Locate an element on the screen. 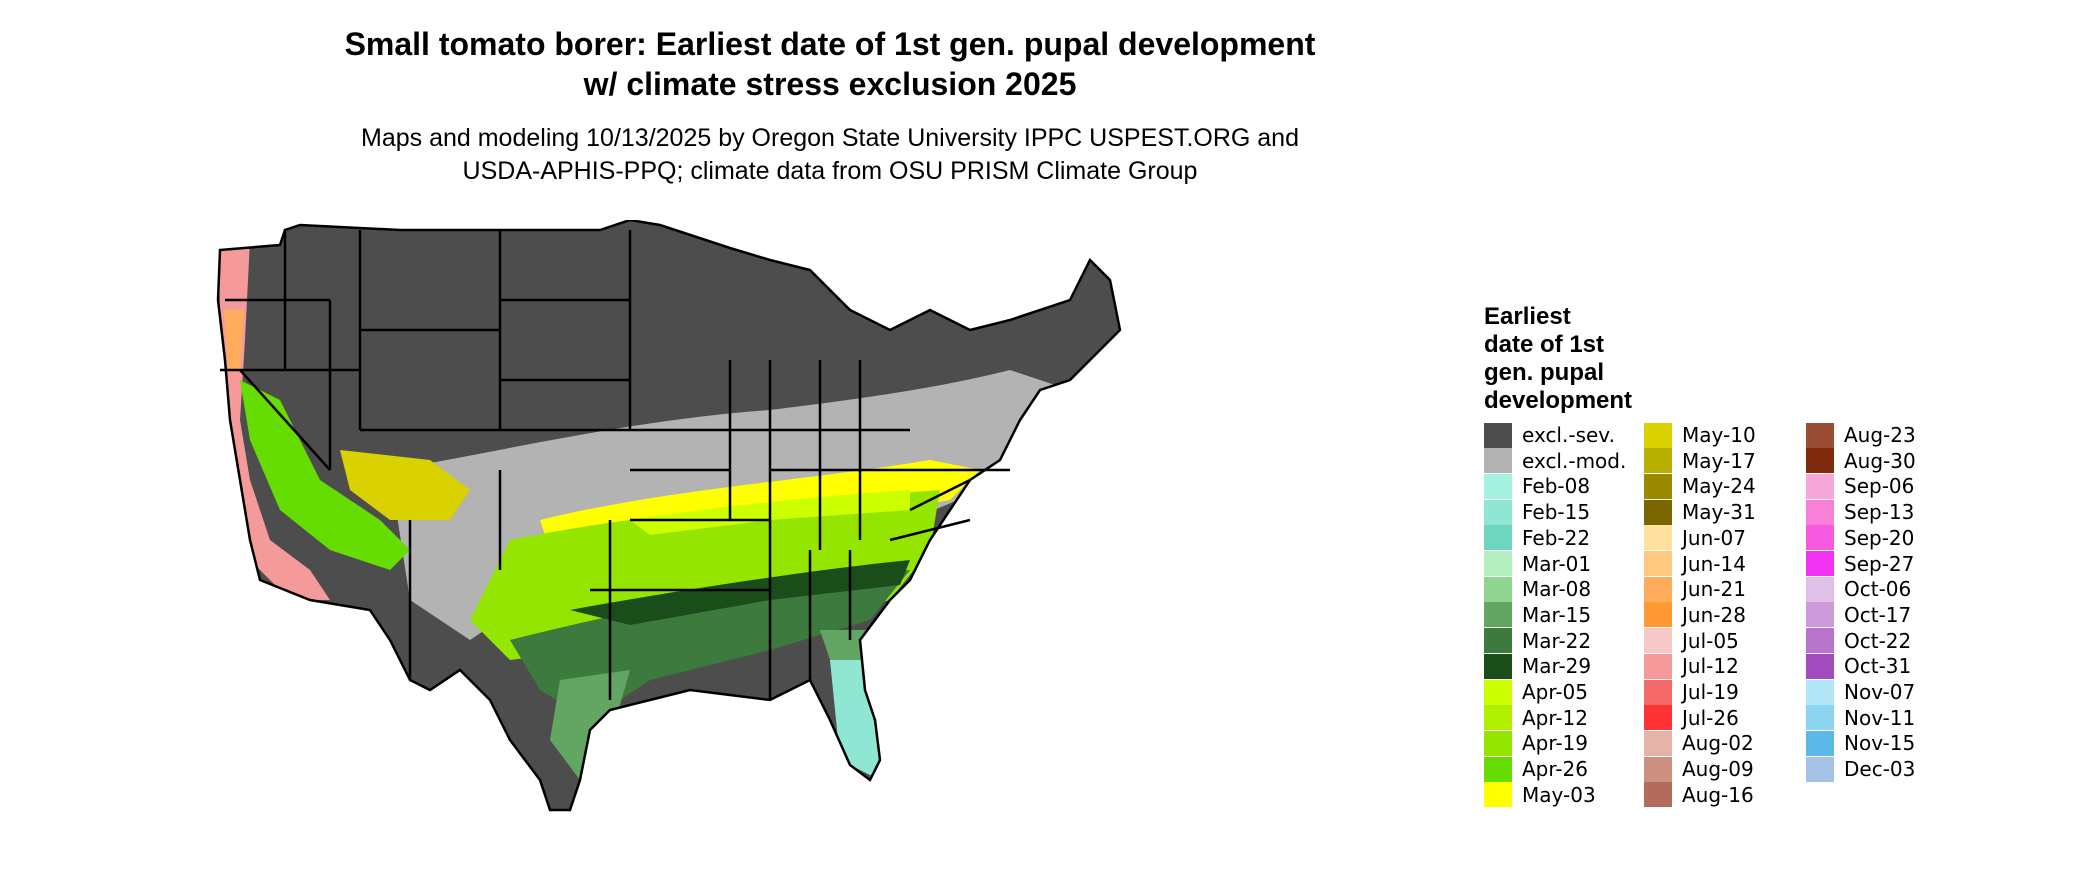 The image size is (2100, 892). feb-band is located at coordinates (855, 720).